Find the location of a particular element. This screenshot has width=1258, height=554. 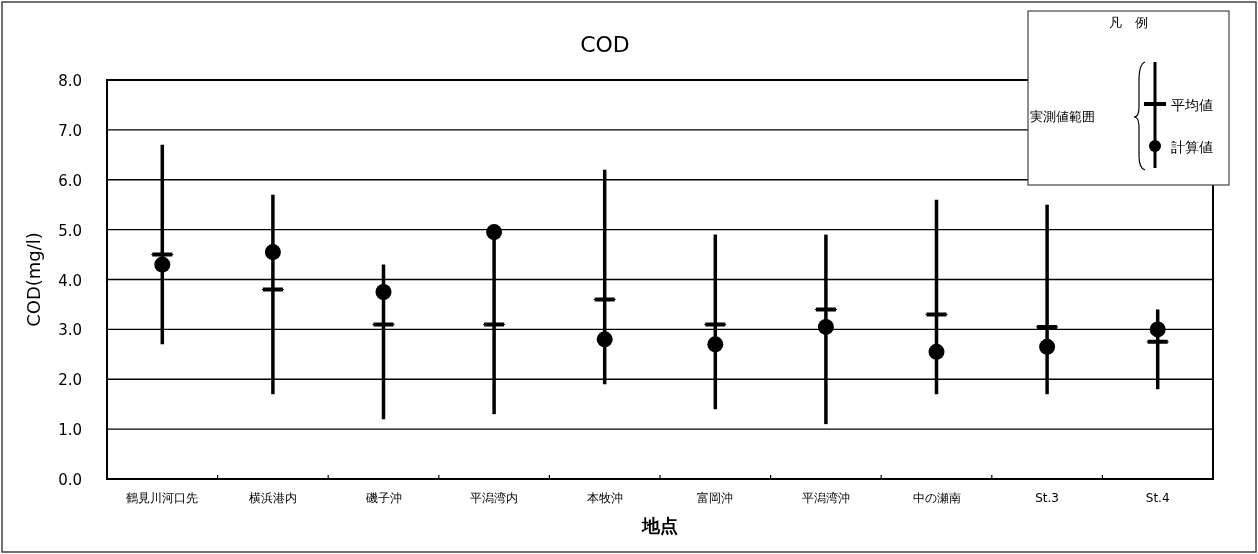

y-tick-label: 0.0 is located at coordinates (70, 480).